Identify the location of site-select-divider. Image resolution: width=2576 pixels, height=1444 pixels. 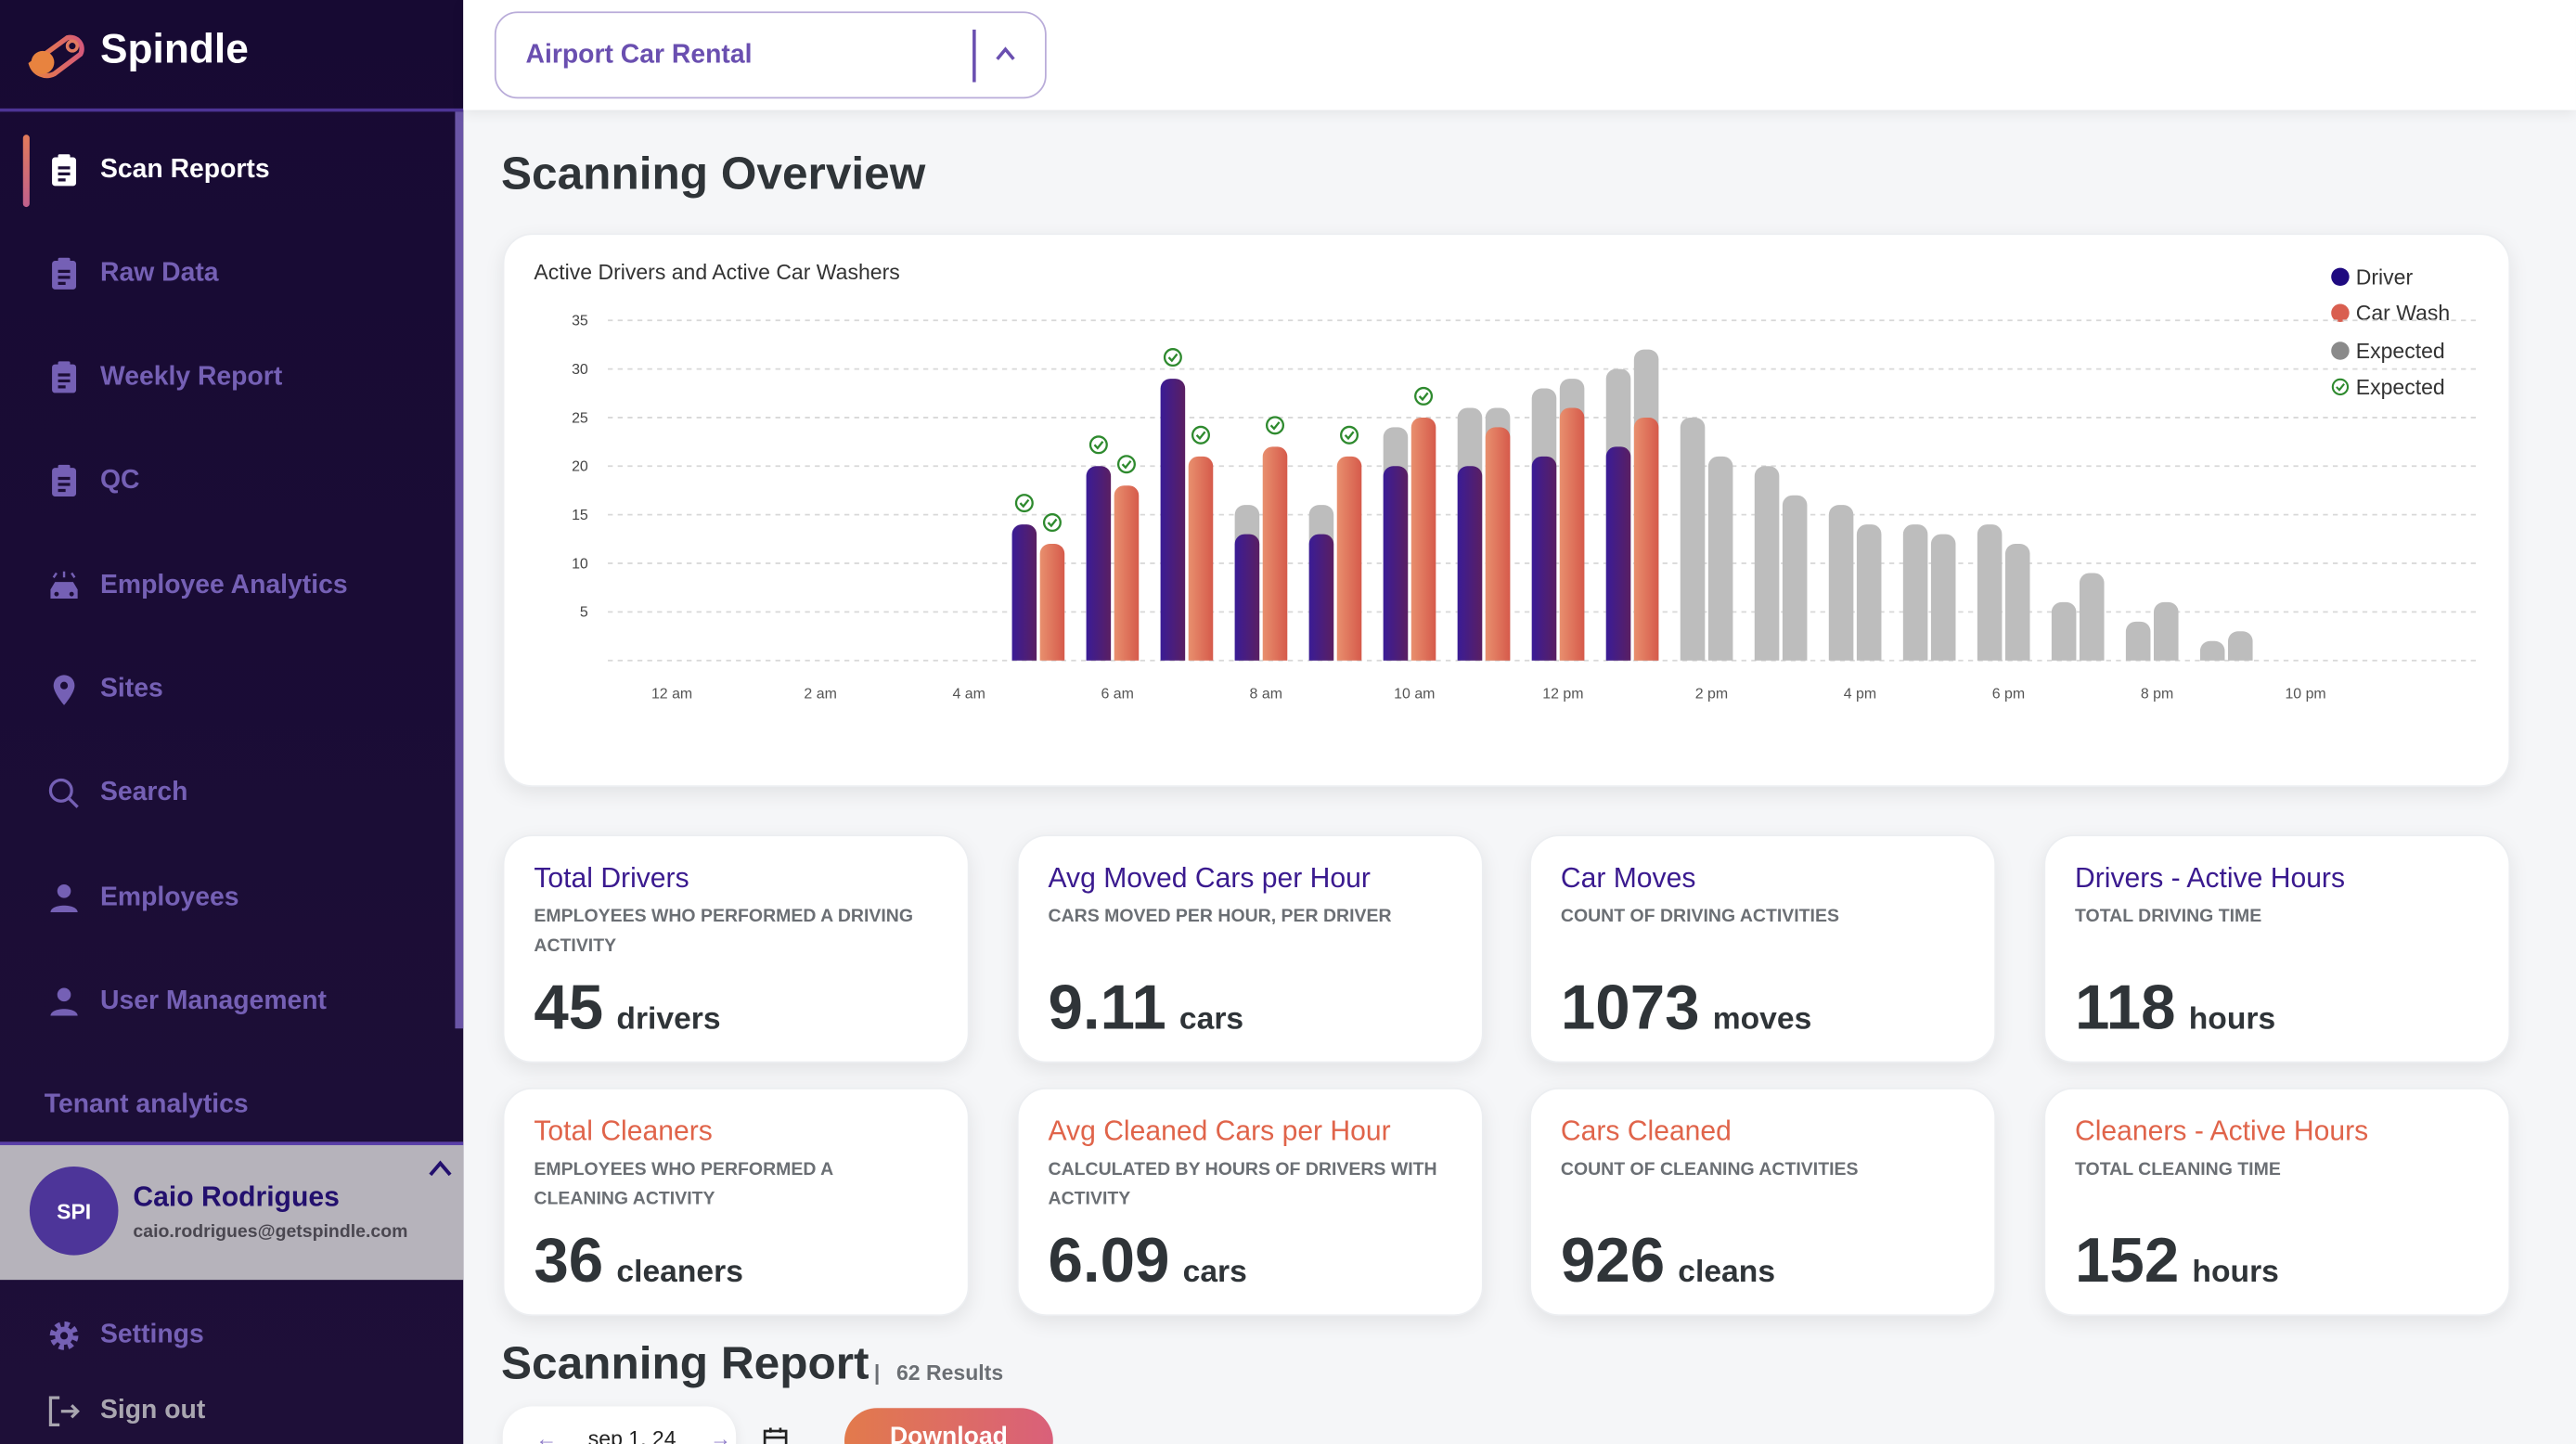
(974, 56).